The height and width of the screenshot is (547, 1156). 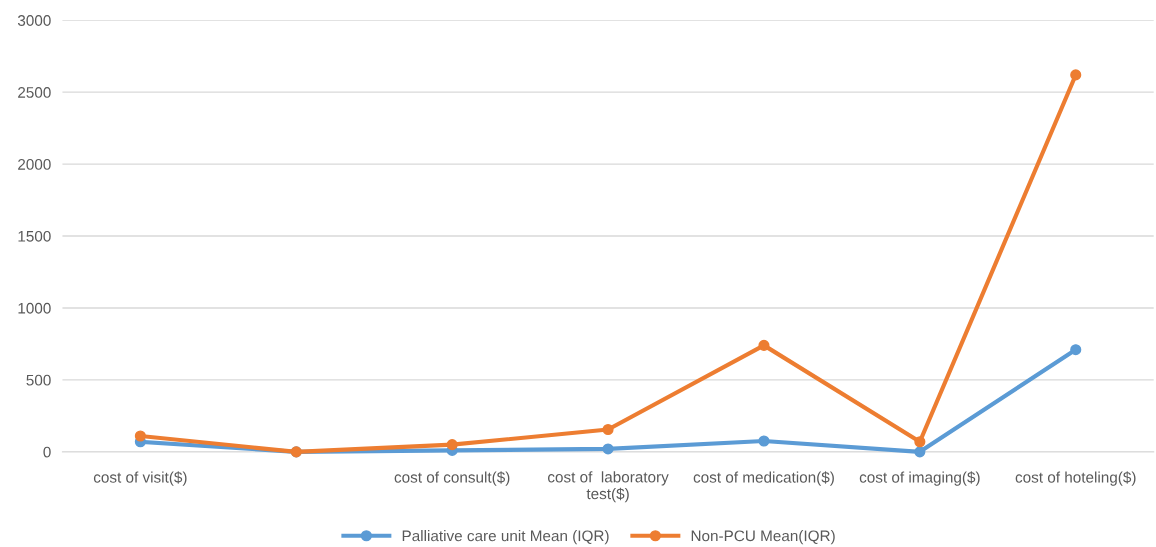 I want to click on y-tick-label: 500, so click(x=38, y=380).